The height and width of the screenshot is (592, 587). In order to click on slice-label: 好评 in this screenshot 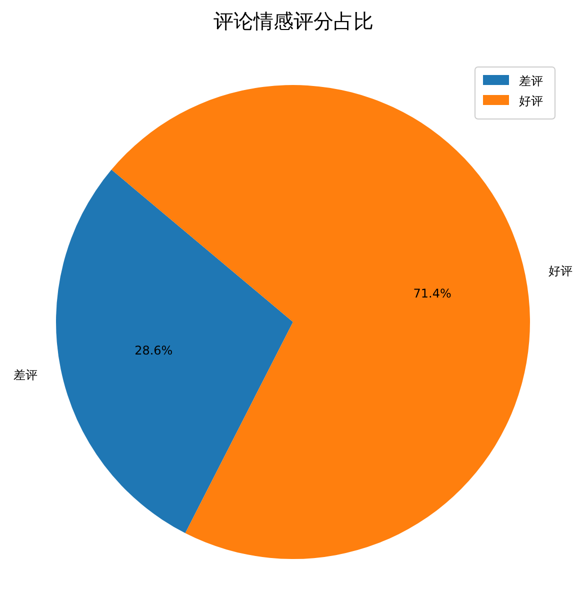, I will do `click(560, 271)`.